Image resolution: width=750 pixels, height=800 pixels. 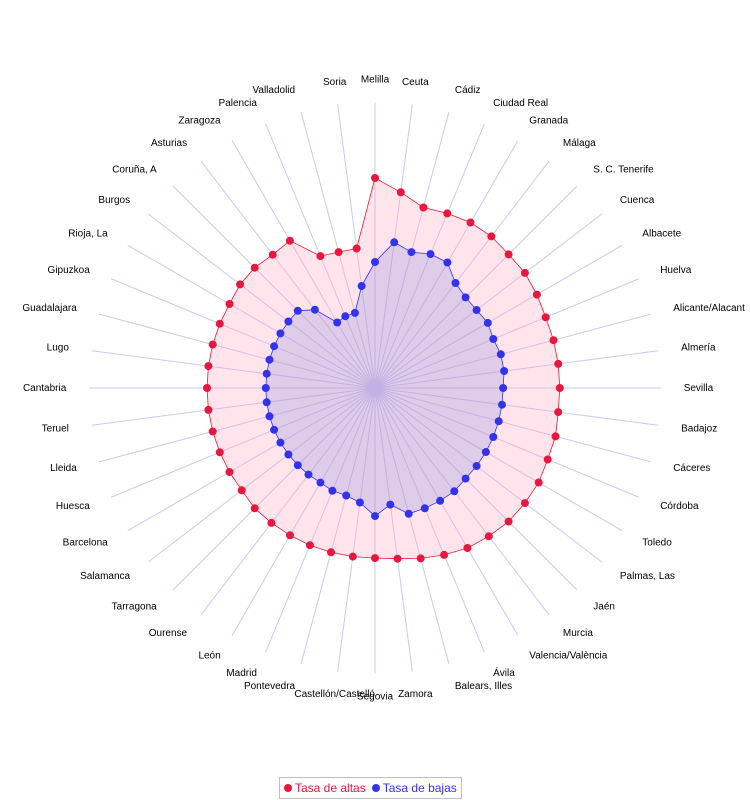 I want to click on legend-item-bajas: Tasa de bajas, so click(x=414, y=788).